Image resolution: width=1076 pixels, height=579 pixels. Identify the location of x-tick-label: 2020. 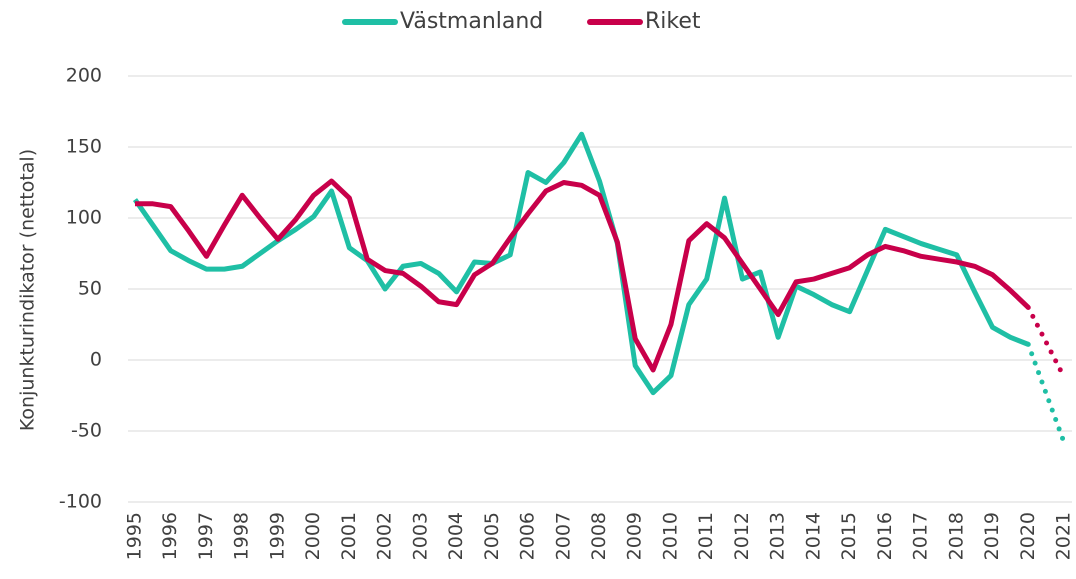
(1028, 536).